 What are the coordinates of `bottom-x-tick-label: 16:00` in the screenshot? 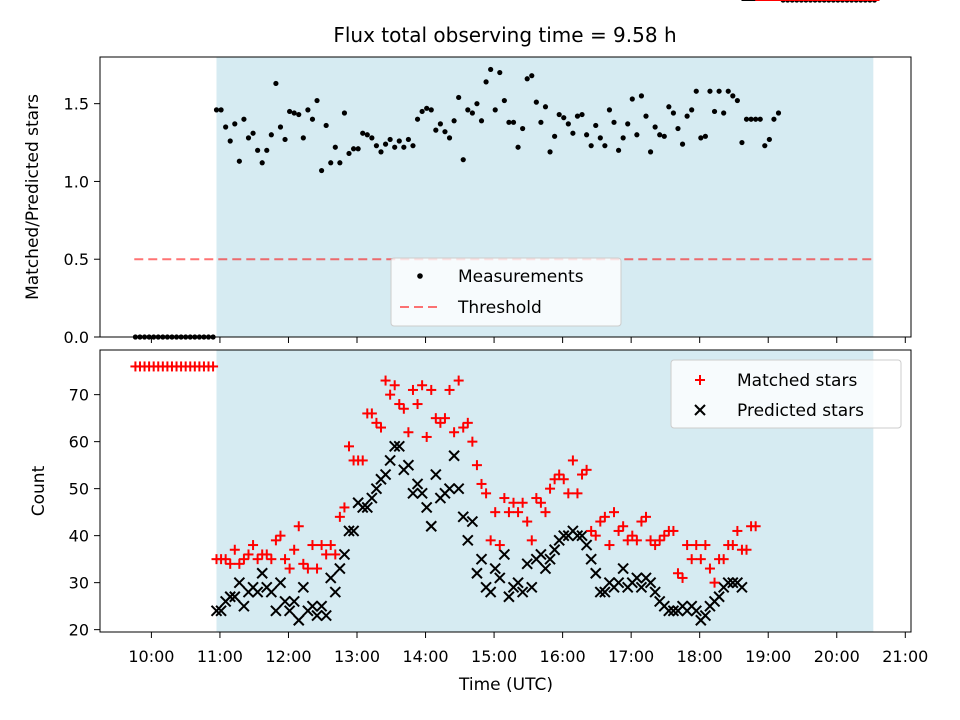 It's located at (563, 656).